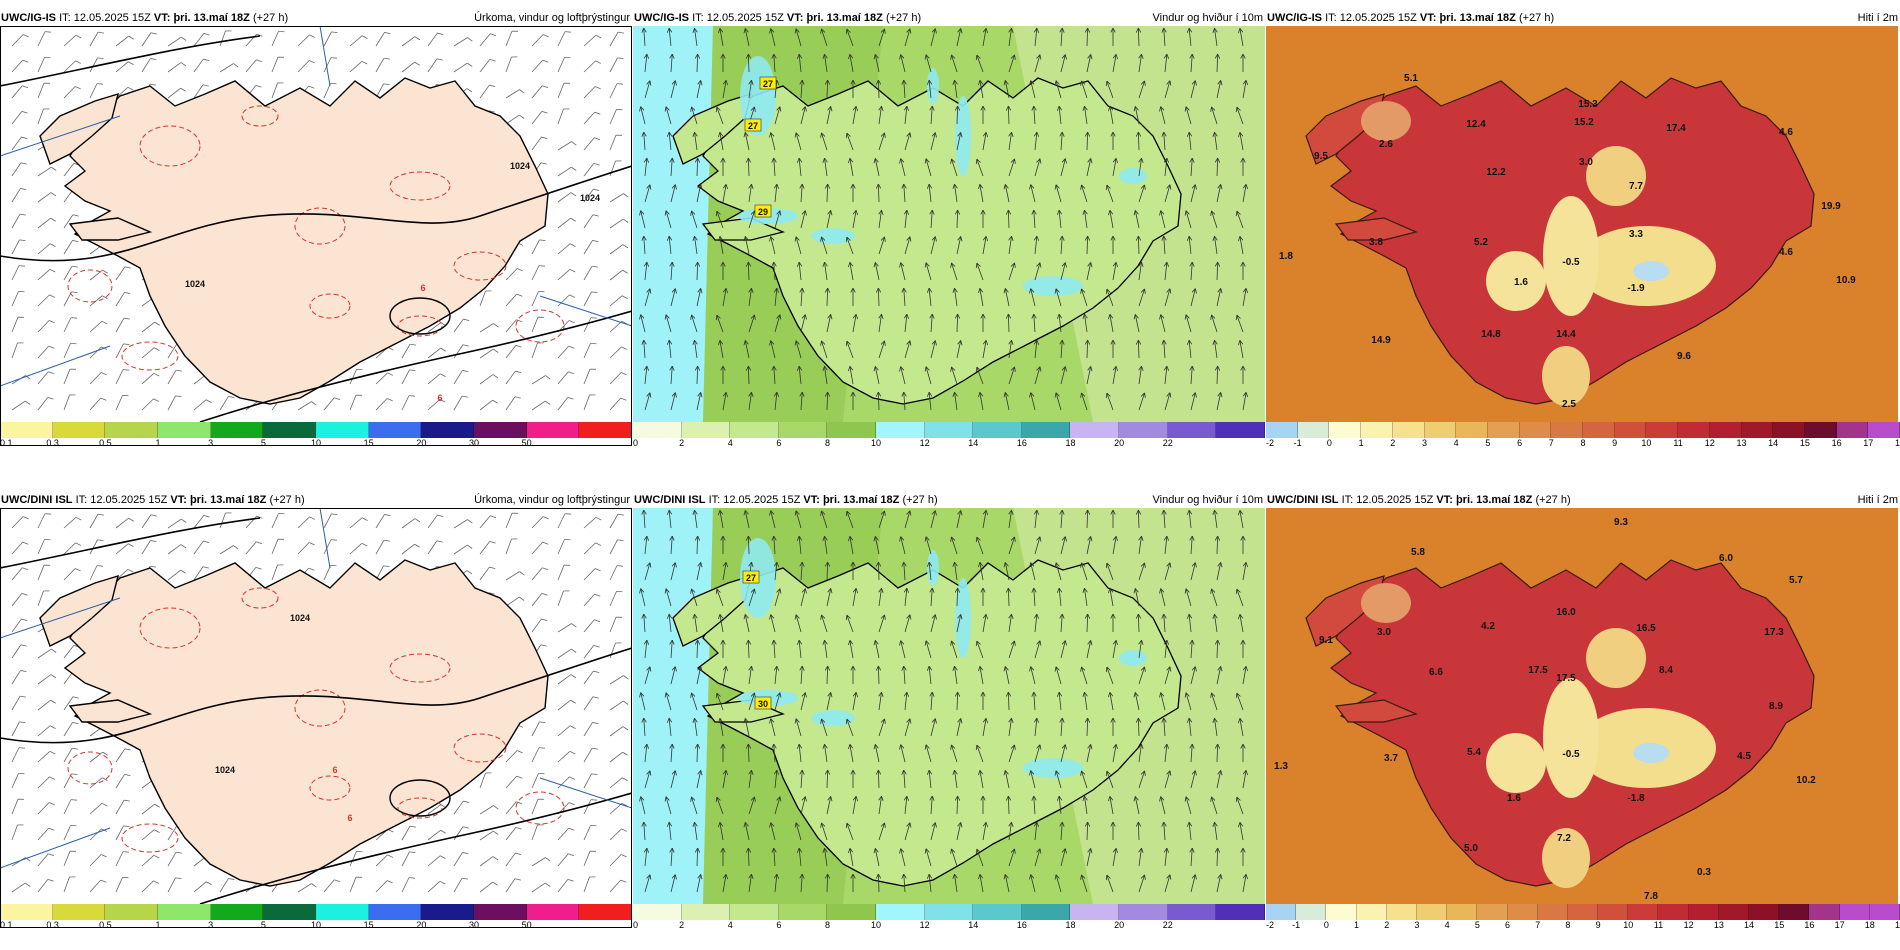 This screenshot has height=950, width=1900. I want to click on scale-label: 18, so click(1070, 443).